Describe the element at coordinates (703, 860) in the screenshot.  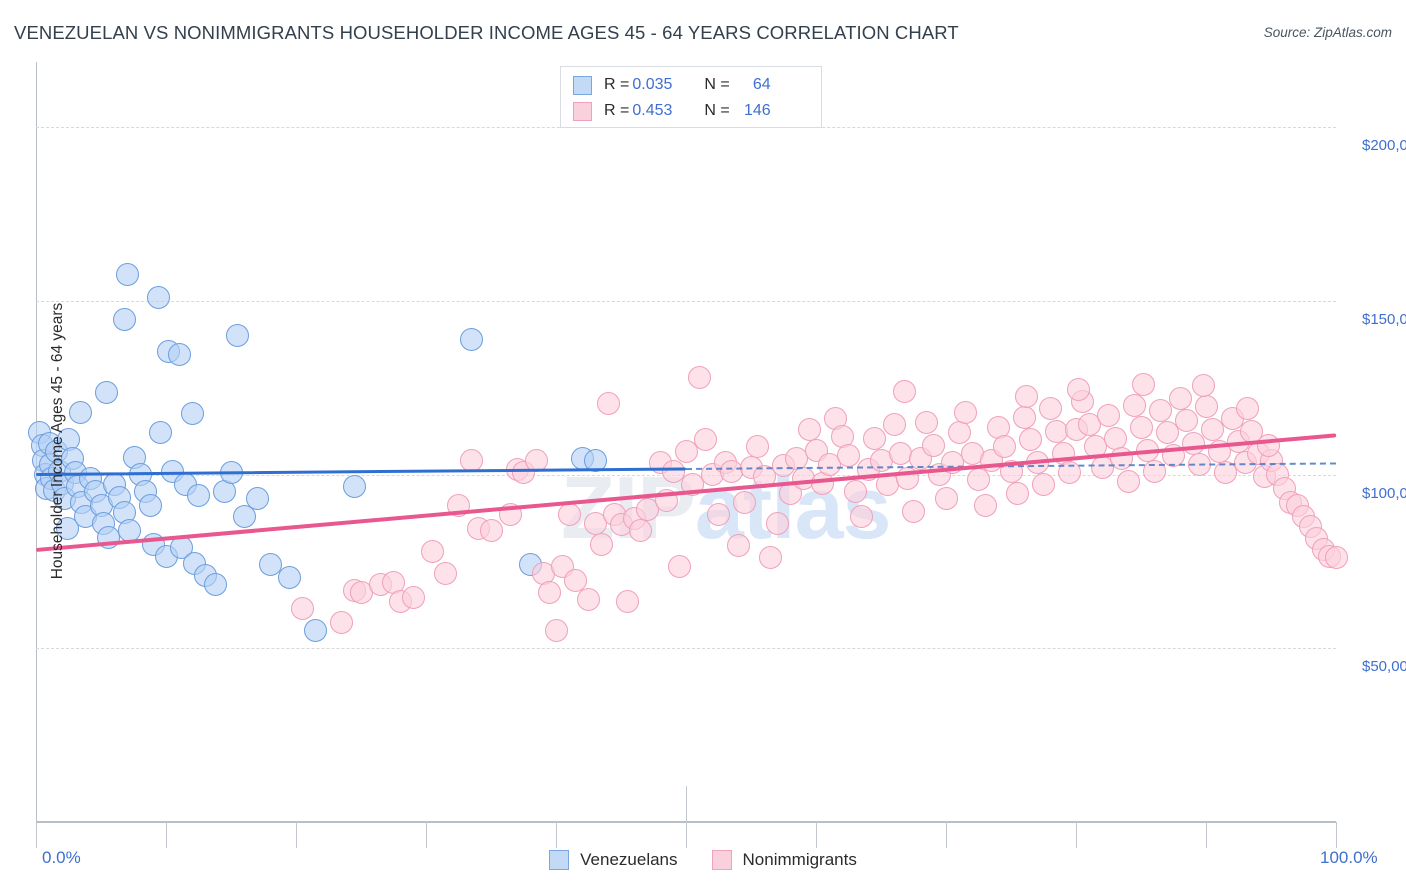
I see `series-legend: Venezuelans Nonimmigrants` at that location.